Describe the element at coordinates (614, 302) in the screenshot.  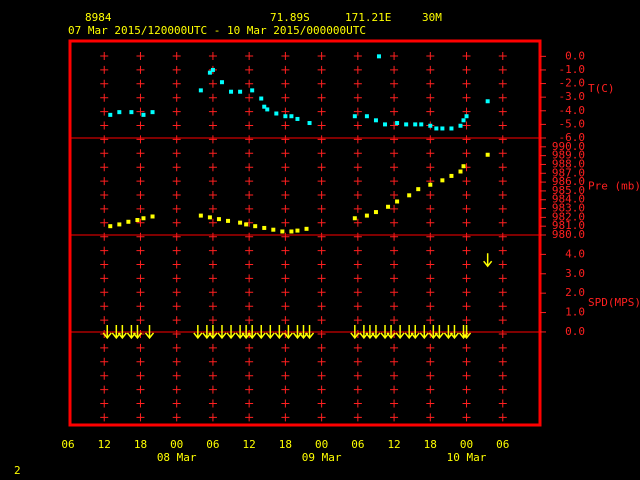
I see `axis-label: SPD(MPS)` at that location.